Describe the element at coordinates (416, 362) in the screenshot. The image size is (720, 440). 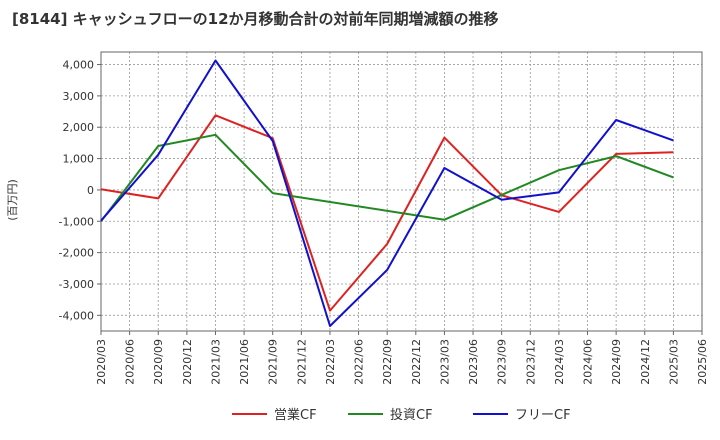
I see `x-tick-label: 2022/12` at that location.